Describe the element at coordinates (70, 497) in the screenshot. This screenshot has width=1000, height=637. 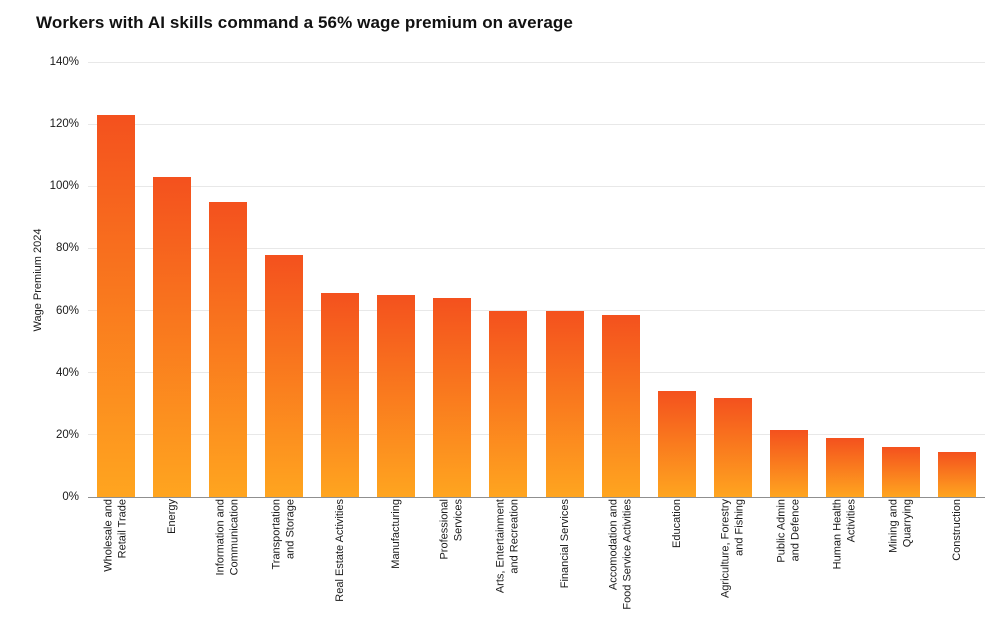
I see `y-tick-label: 0%` at that location.